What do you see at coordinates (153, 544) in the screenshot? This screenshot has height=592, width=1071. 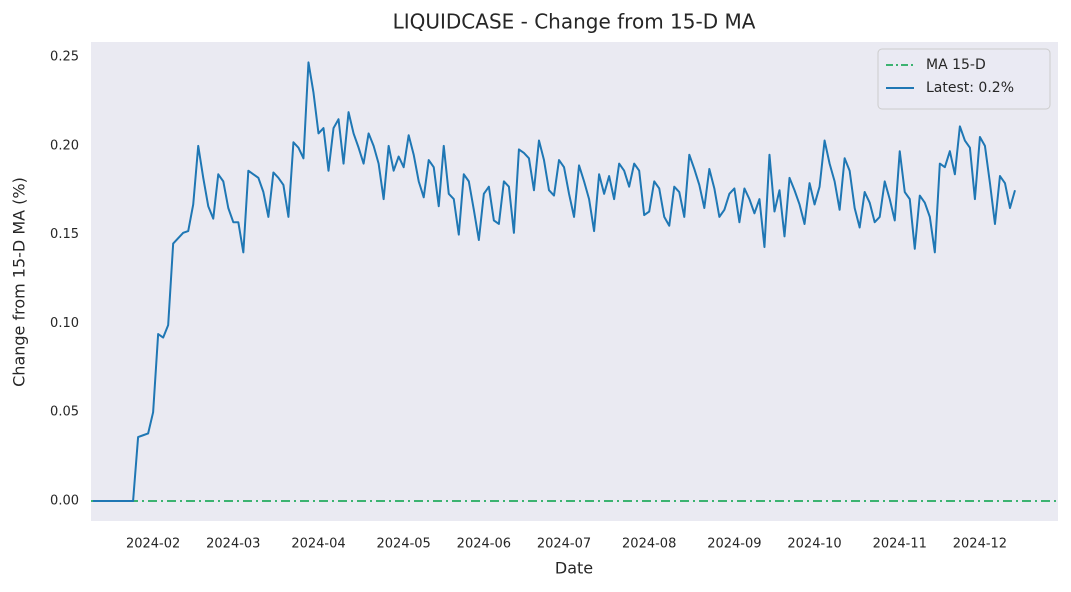 I see `x-tick-label: 2024-02` at bounding box center [153, 544].